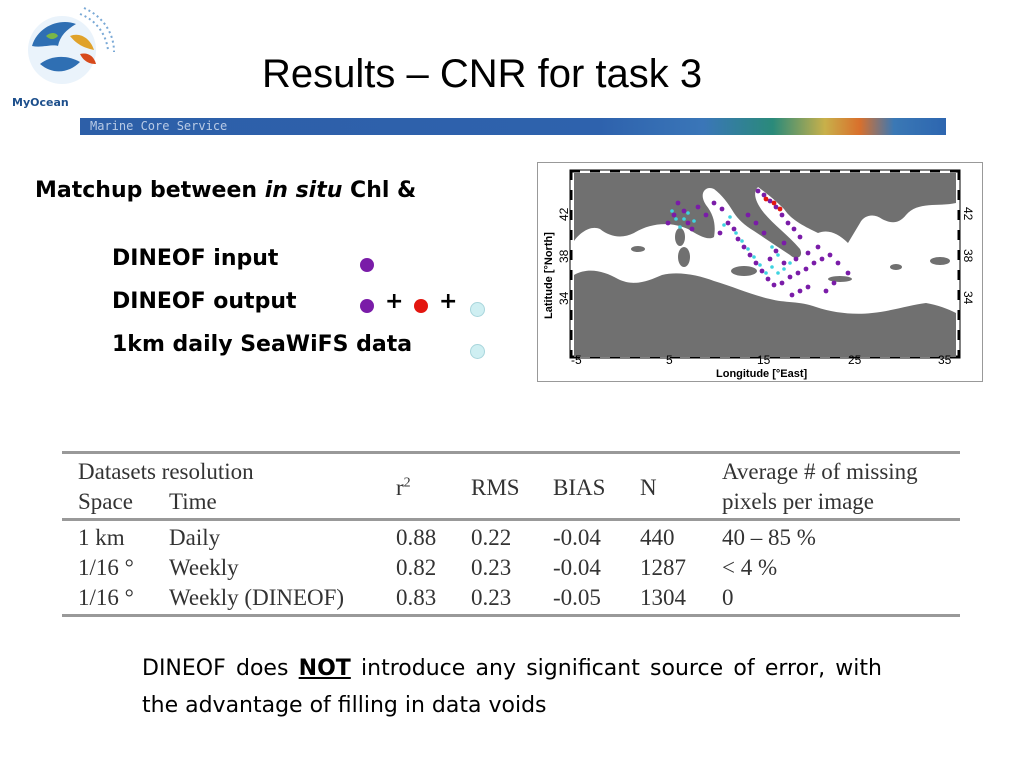 The image size is (1024, 768). I want to click on cell-missing: 40 – 85 %, so click(769, 537).